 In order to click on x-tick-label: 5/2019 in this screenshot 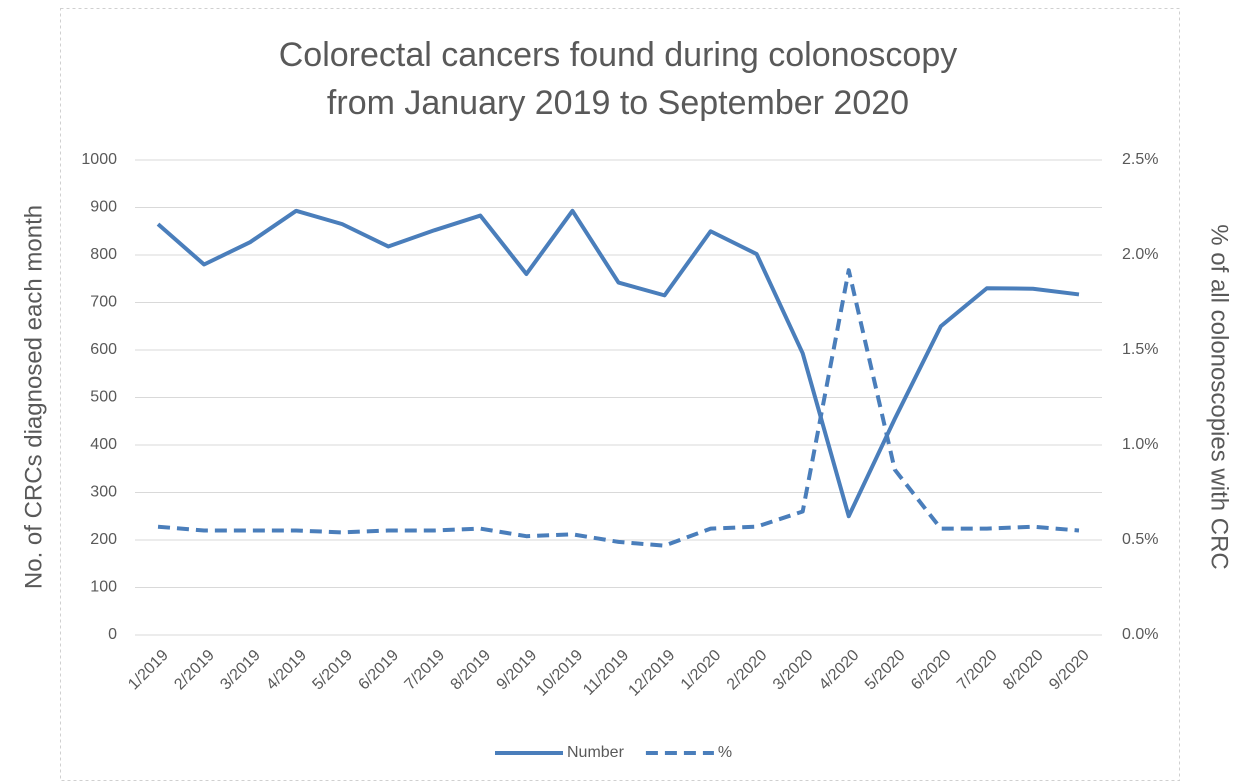, I will do `click(332, 670)`.